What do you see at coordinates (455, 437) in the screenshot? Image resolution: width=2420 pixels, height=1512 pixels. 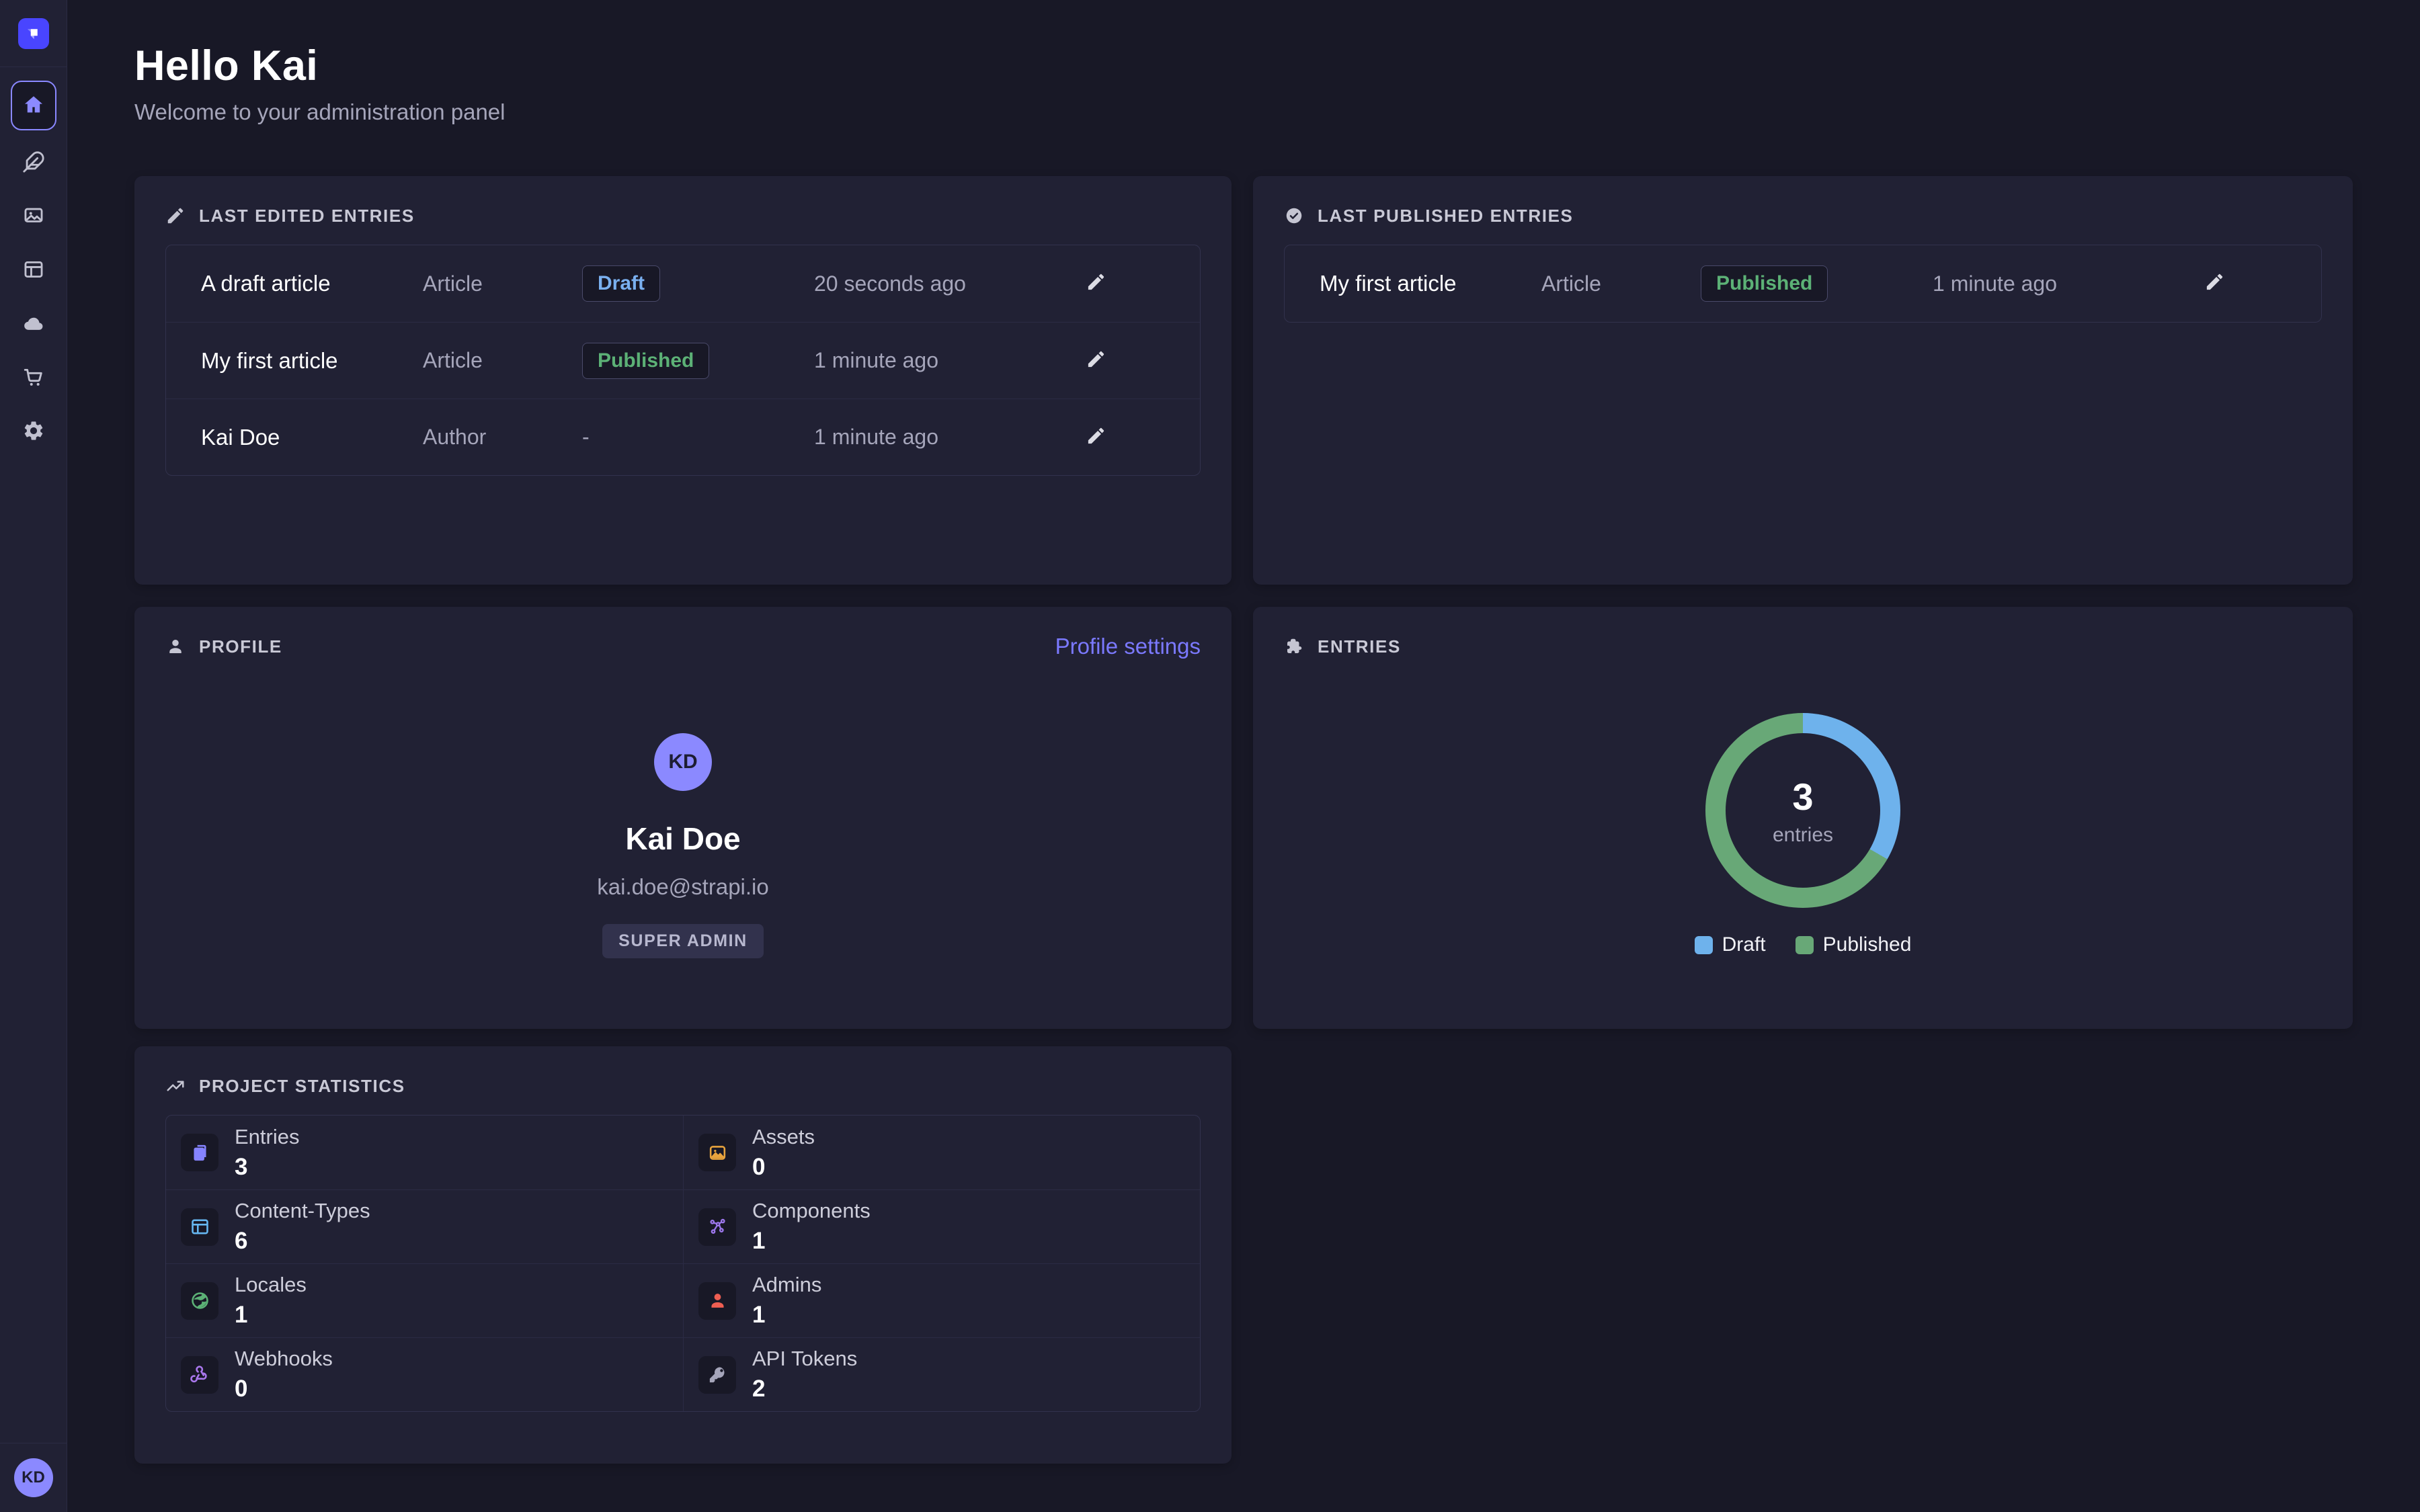 I see `entry-type: Author` at bounding box center [455, 437].